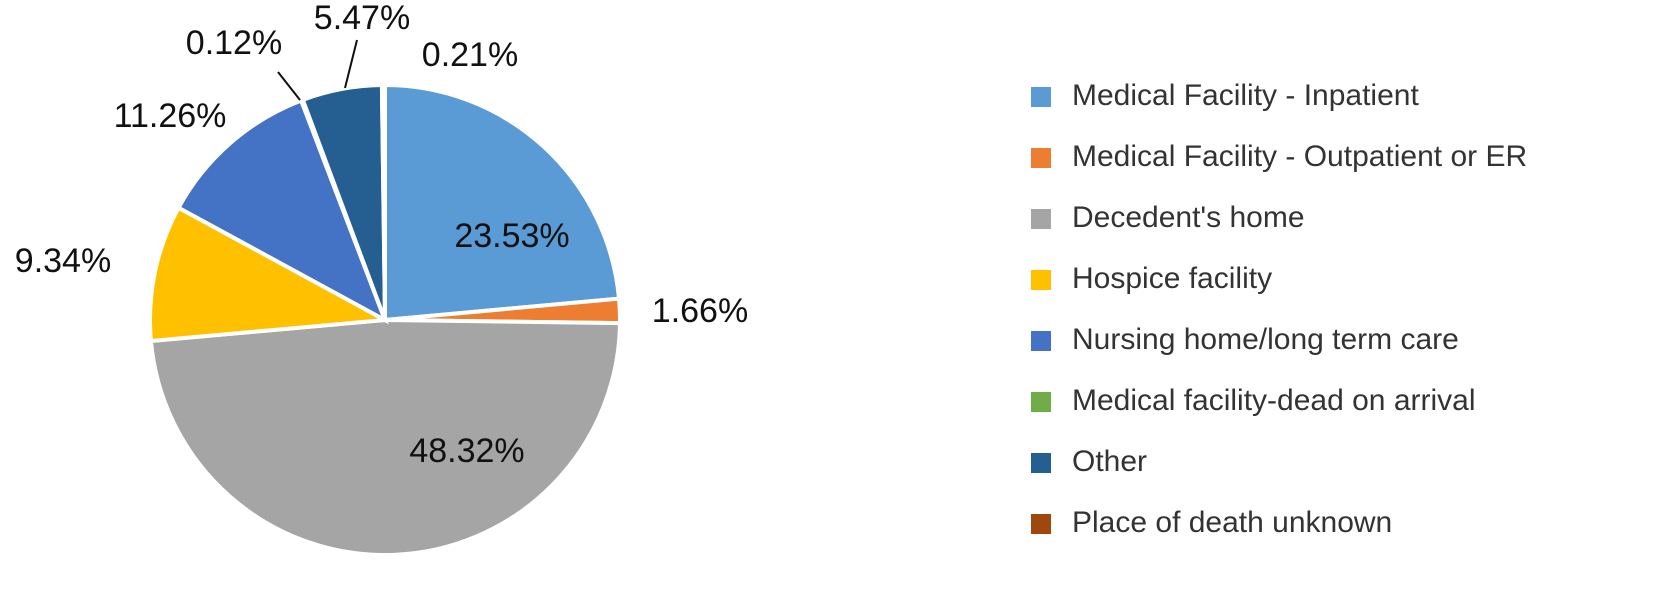  I want to click on legend-label: Other, so click(1109, 461).